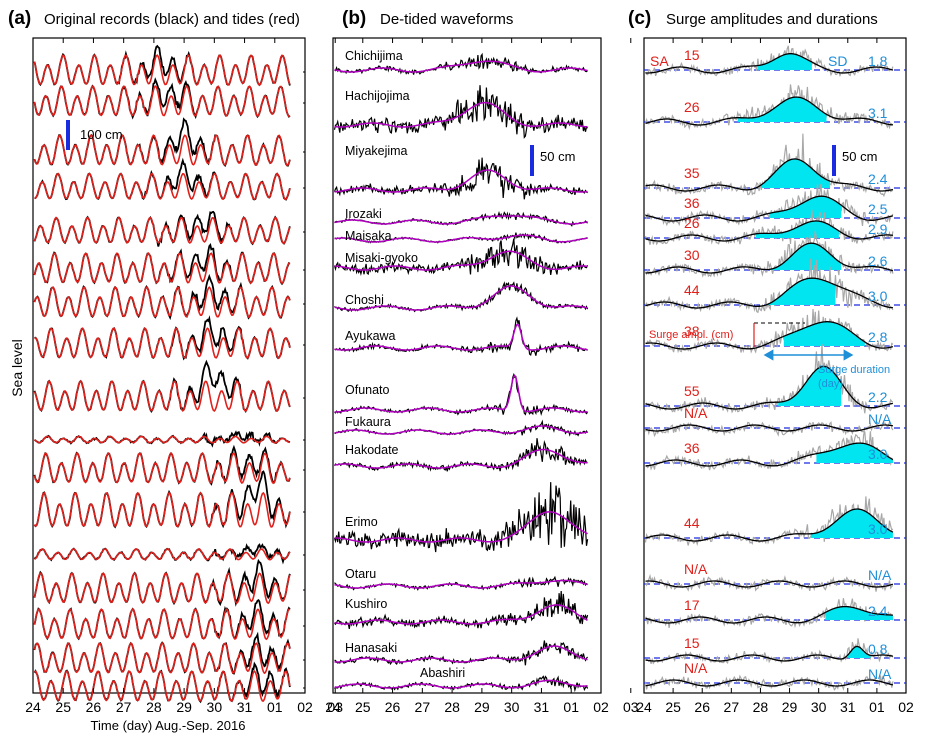  Describe the element at coordinates (19, 18) in the screenshot. I see `panel-a-tag: (a)` at that location.